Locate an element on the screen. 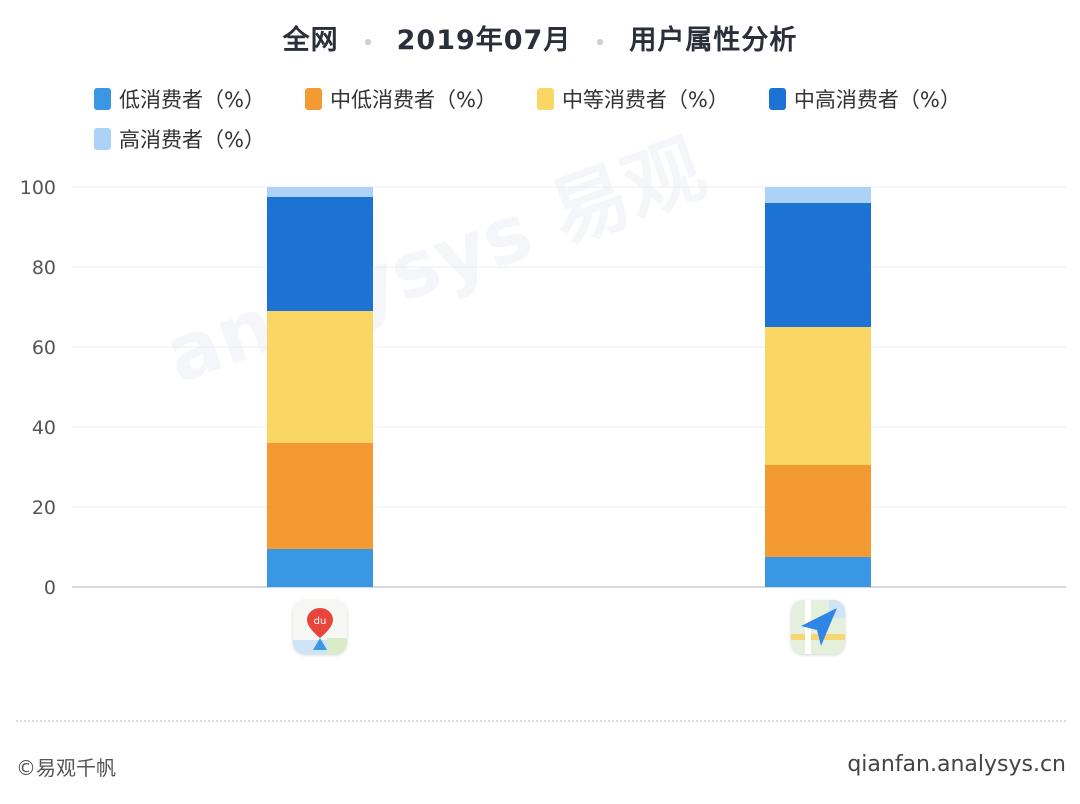 This screenshot has width=1080, height=804. legend-item: 中高消费者（%） is located at coordinates (864, 99).